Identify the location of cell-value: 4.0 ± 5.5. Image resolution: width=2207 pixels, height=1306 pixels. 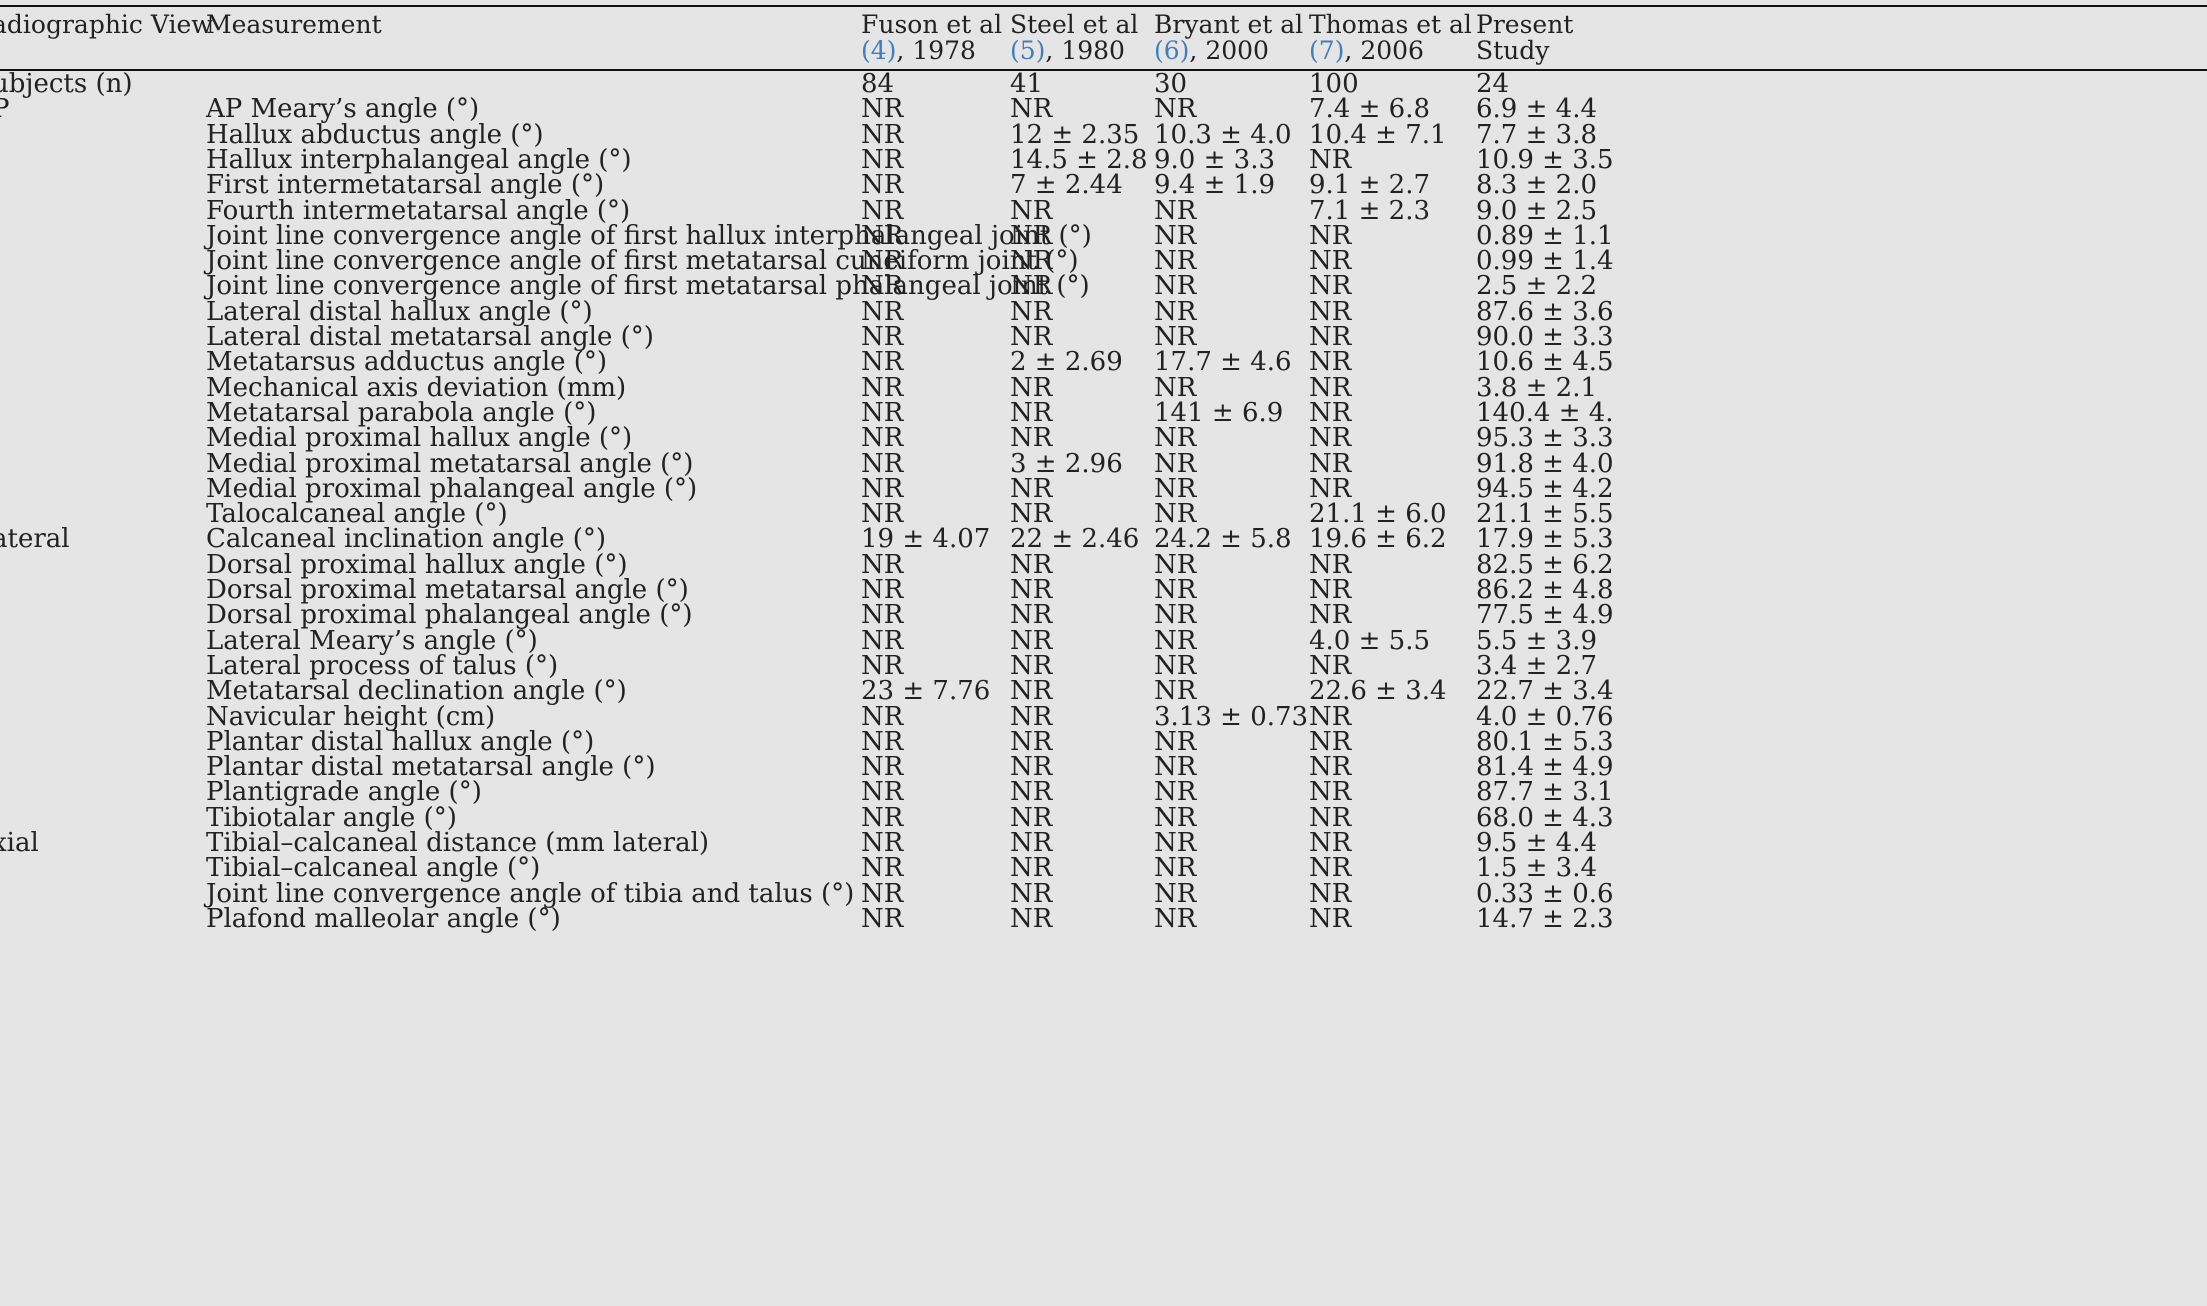
(1370, 640).